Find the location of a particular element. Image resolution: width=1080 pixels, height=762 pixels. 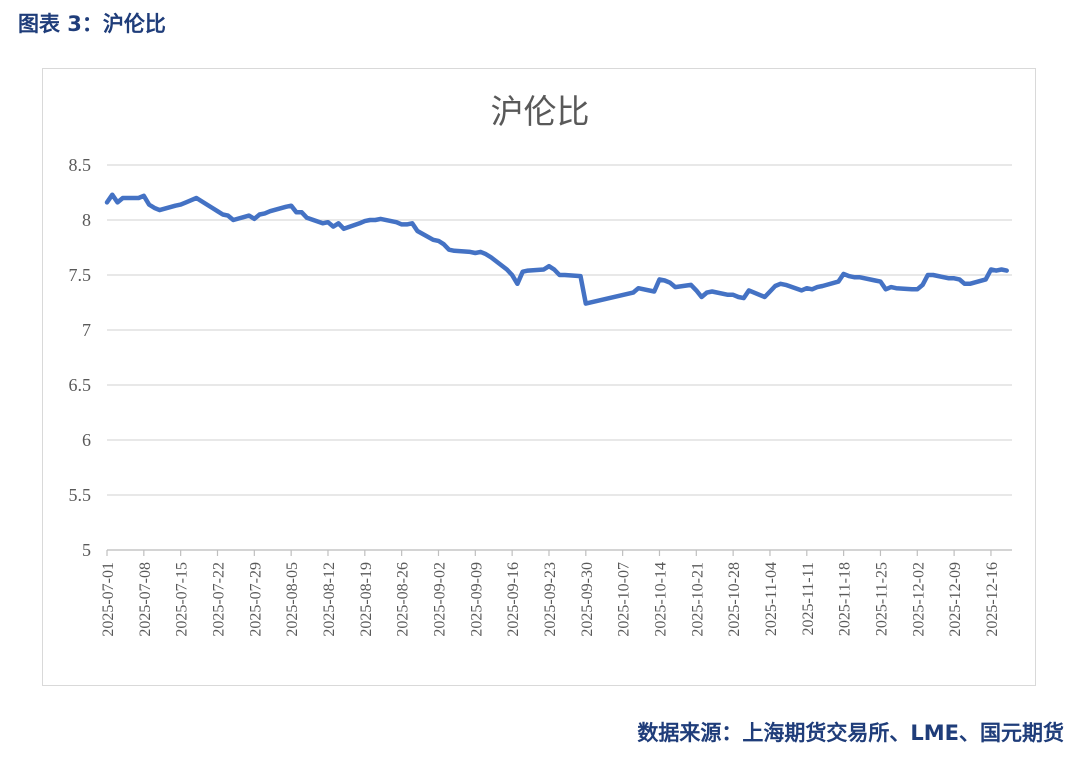

x-tick-label: 2025-12-09 is located at coordinates (955, 599).